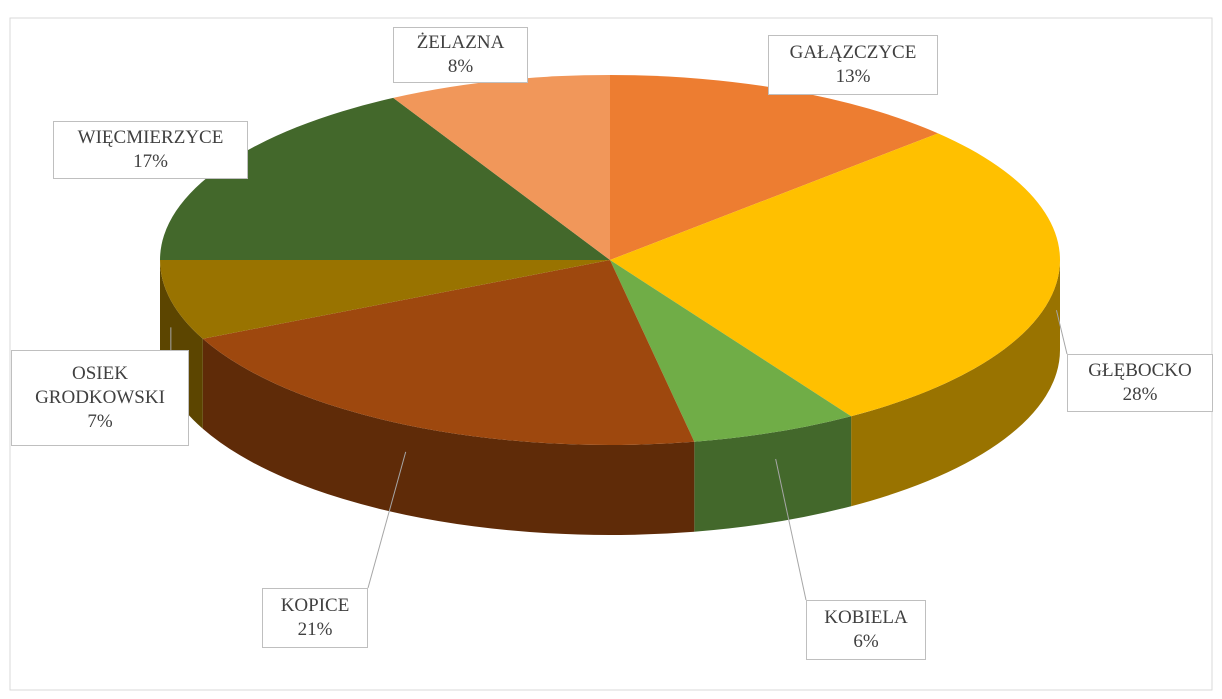 This screenshot has width=1222, height=699. What do you see at coordinates (866, 641) in the screenshot?
I see `label-value: 6%` at bounding box center [866, 641].